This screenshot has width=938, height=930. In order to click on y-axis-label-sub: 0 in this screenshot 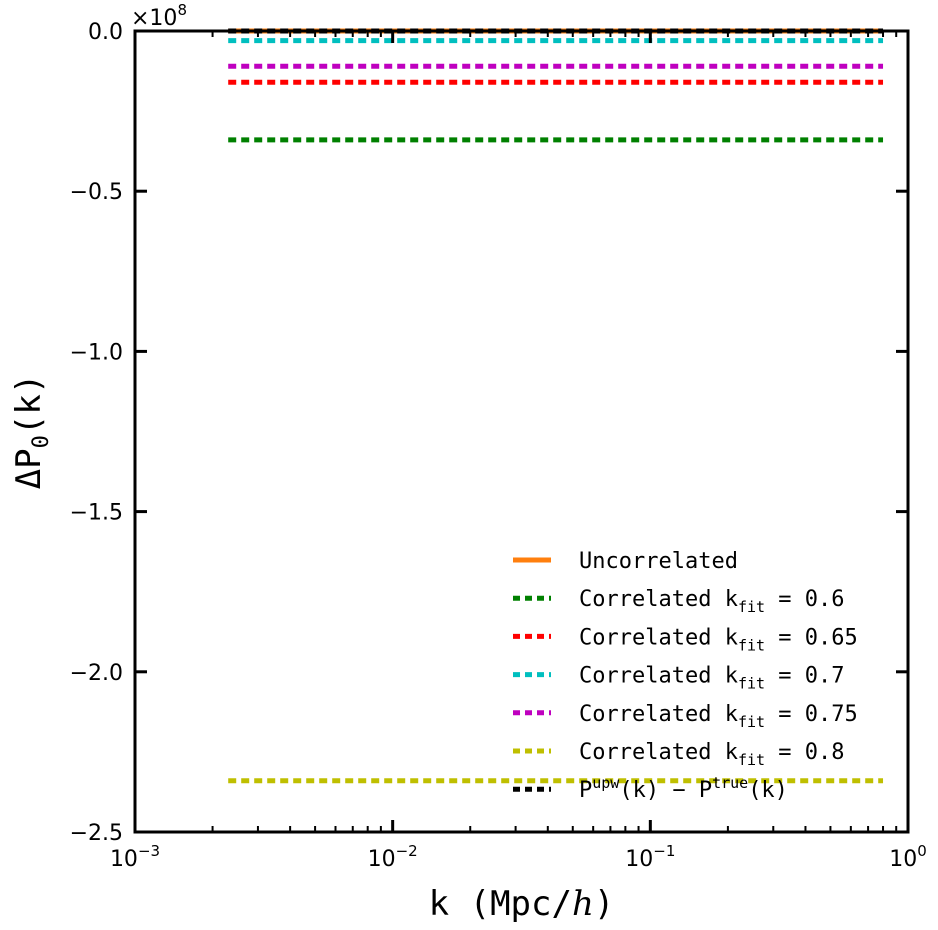, I will do `click(41, 441)`.